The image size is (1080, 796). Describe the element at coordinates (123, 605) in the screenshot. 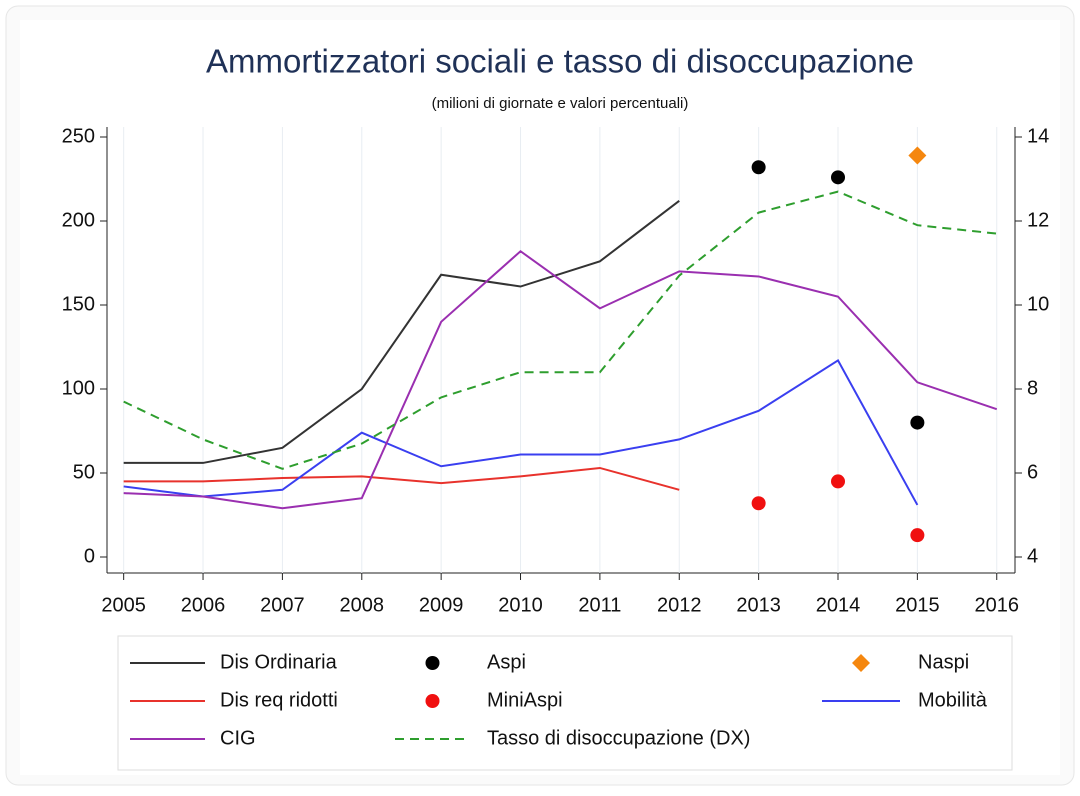

I see `x-tick-label: 2005` at that location.